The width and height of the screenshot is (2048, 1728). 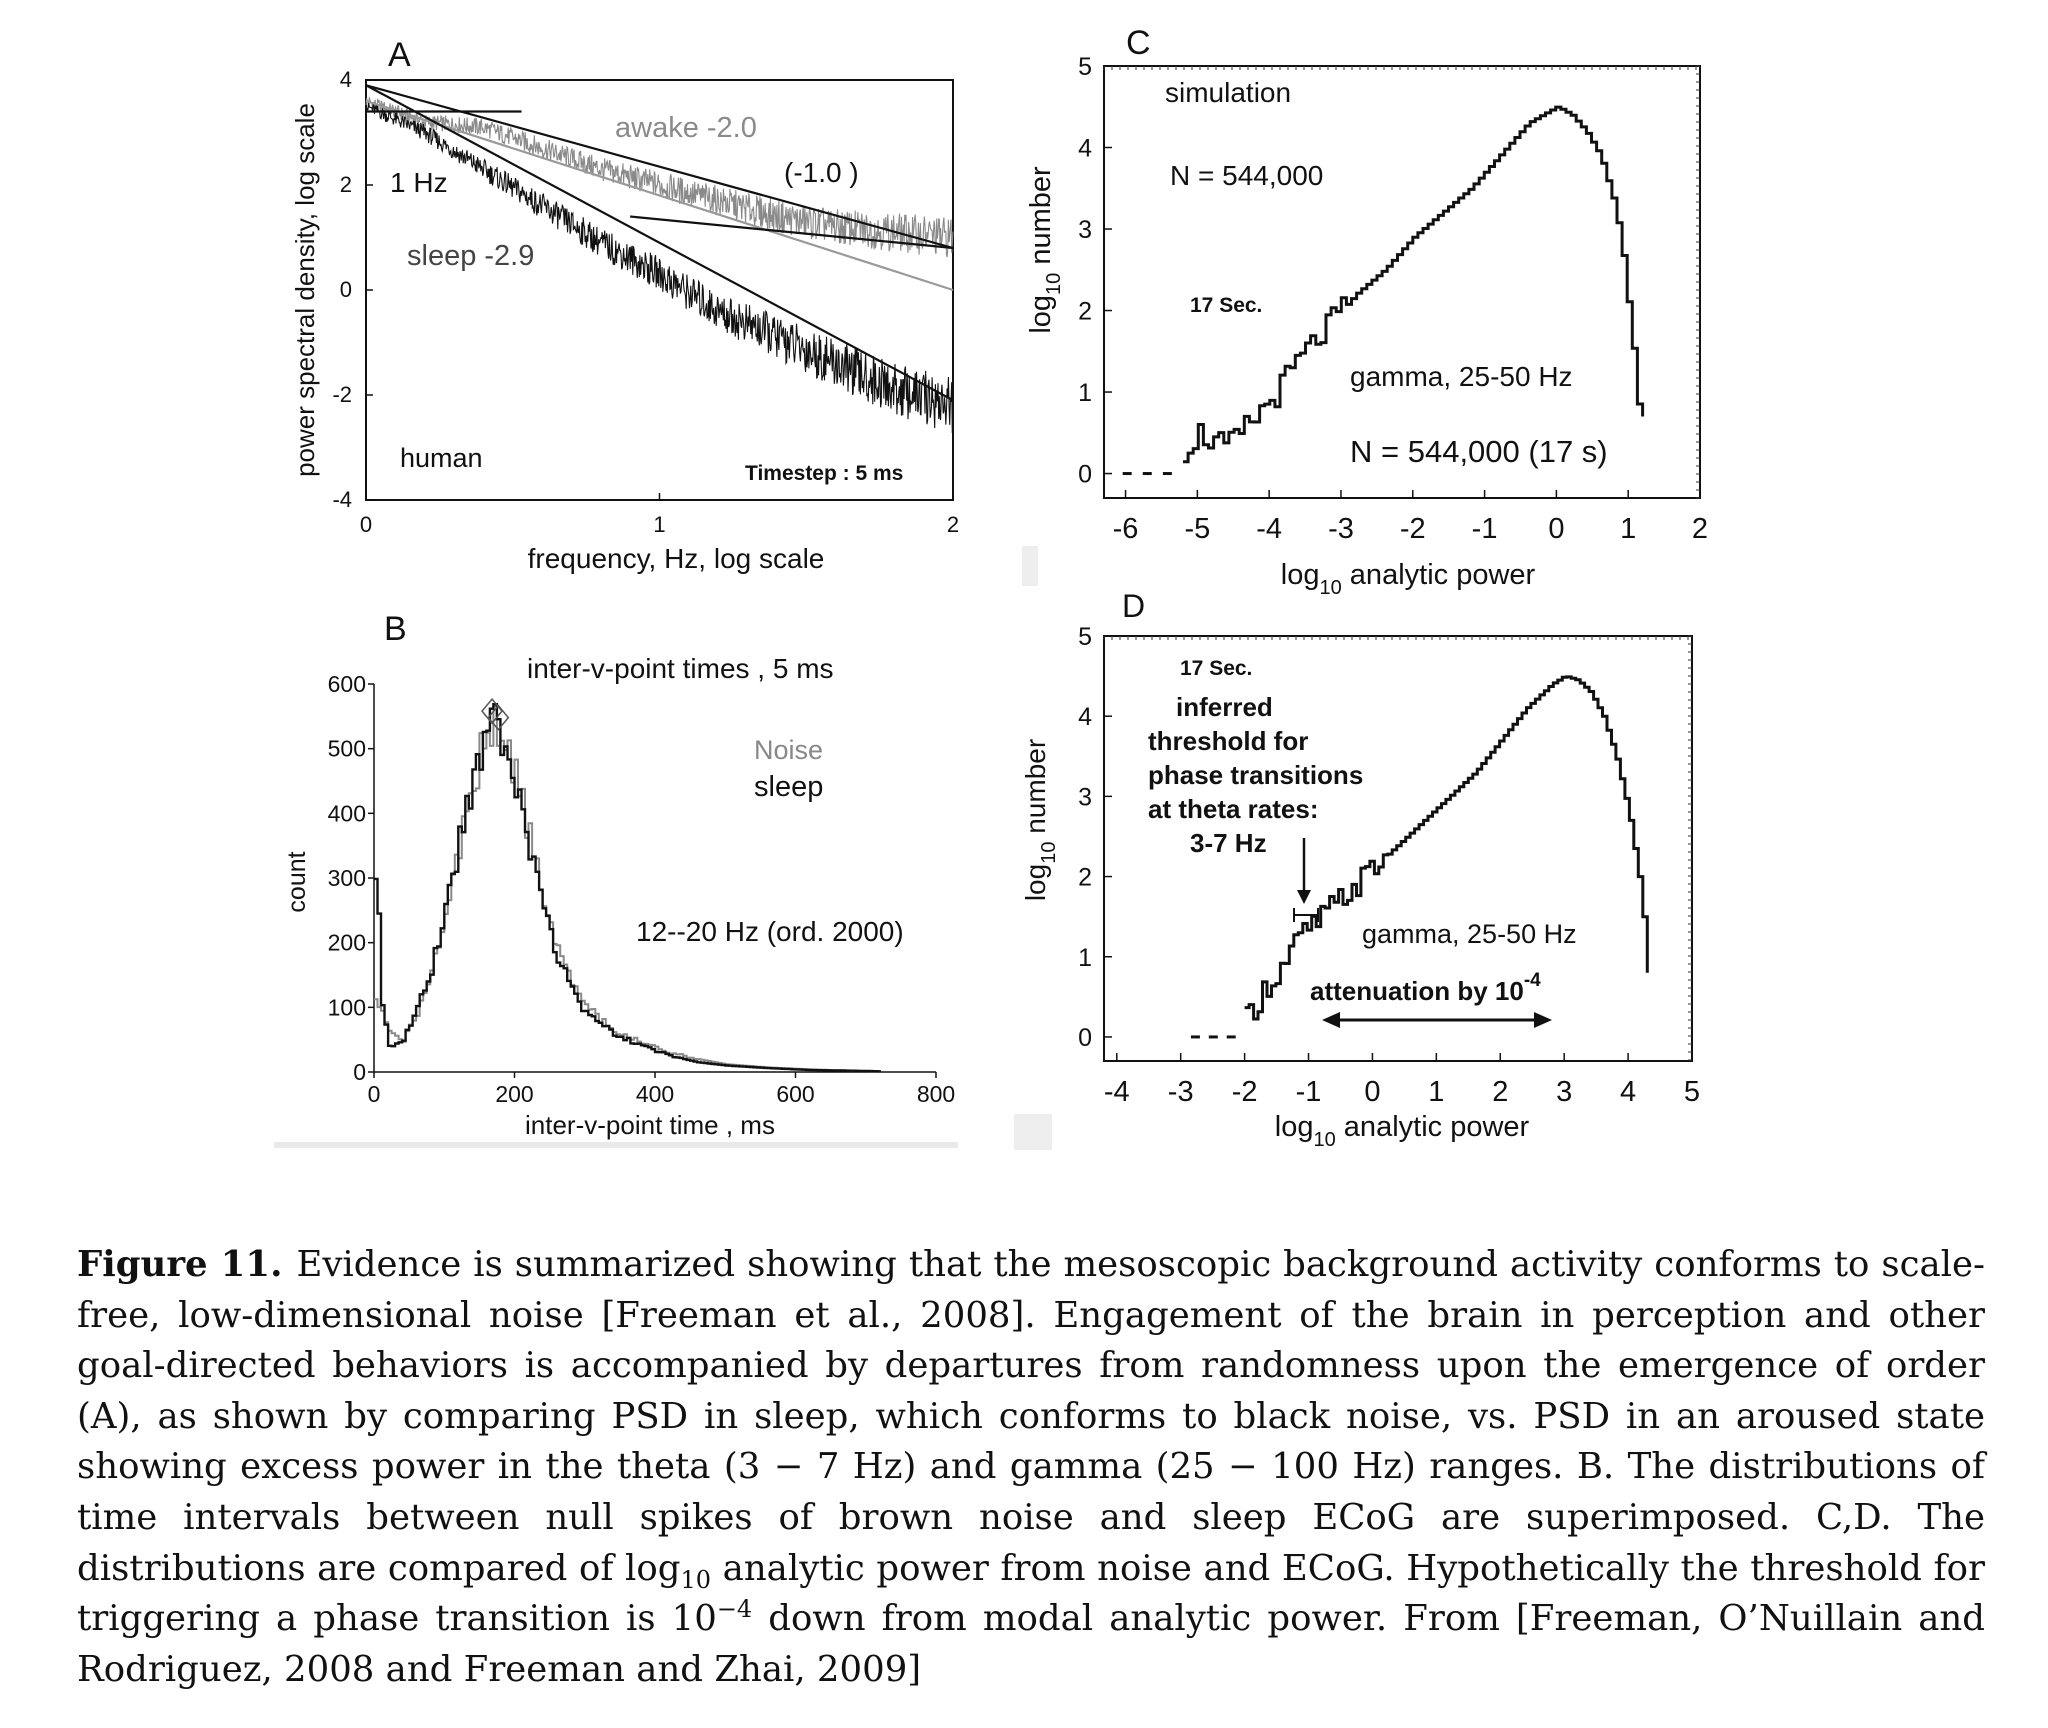 What do you see at coordinates (788, 750) in the screenshot?
I see `panel-b-noise-legend: Noise` at bounding box center [788, 750].